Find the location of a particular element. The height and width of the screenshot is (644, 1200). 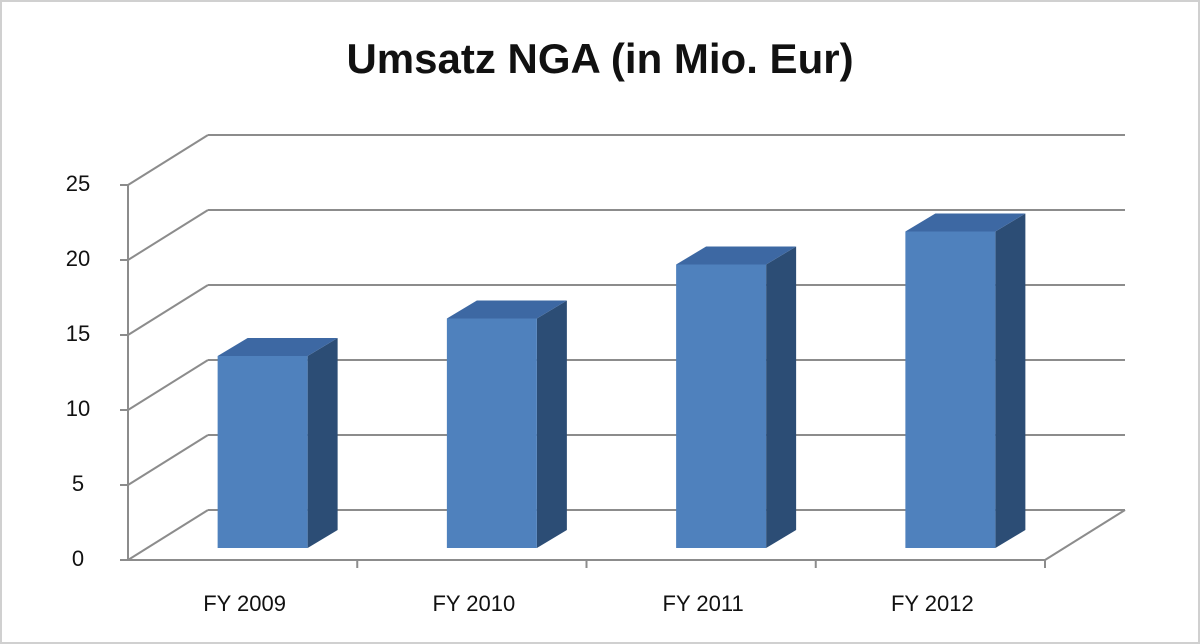

y-tick-label: 20 is located at coordinates (78, 258).